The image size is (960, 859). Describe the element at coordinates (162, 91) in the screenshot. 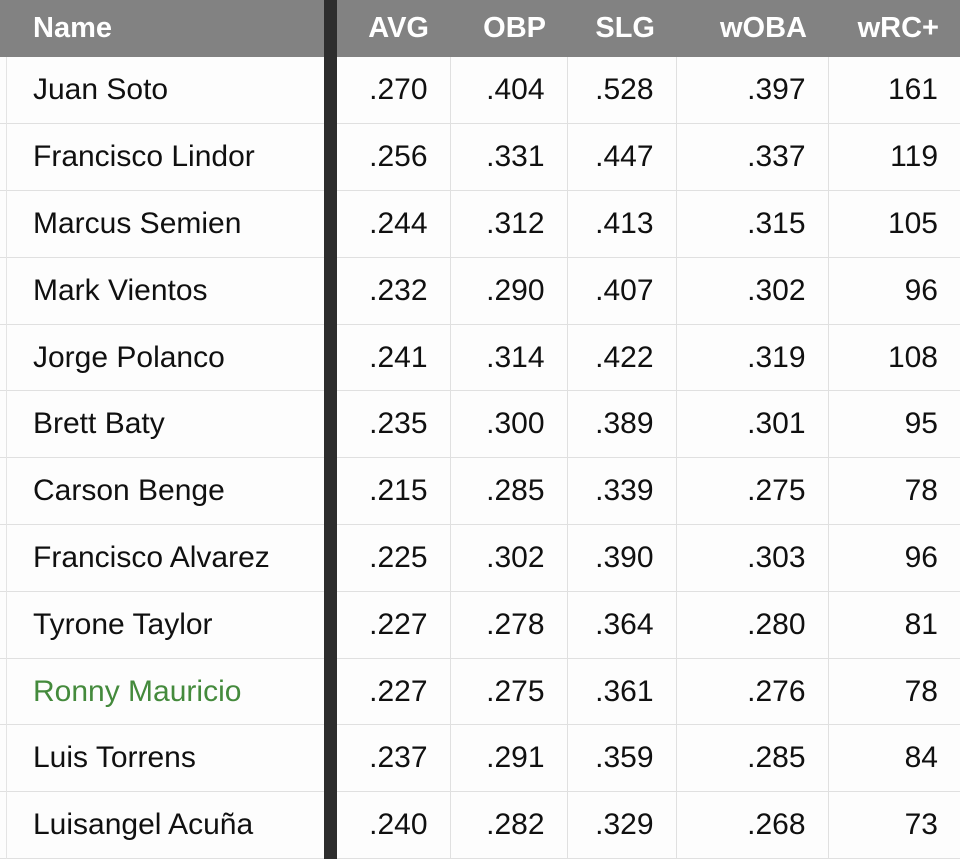

I see `player-name-cell: Juan Soto` at that location.